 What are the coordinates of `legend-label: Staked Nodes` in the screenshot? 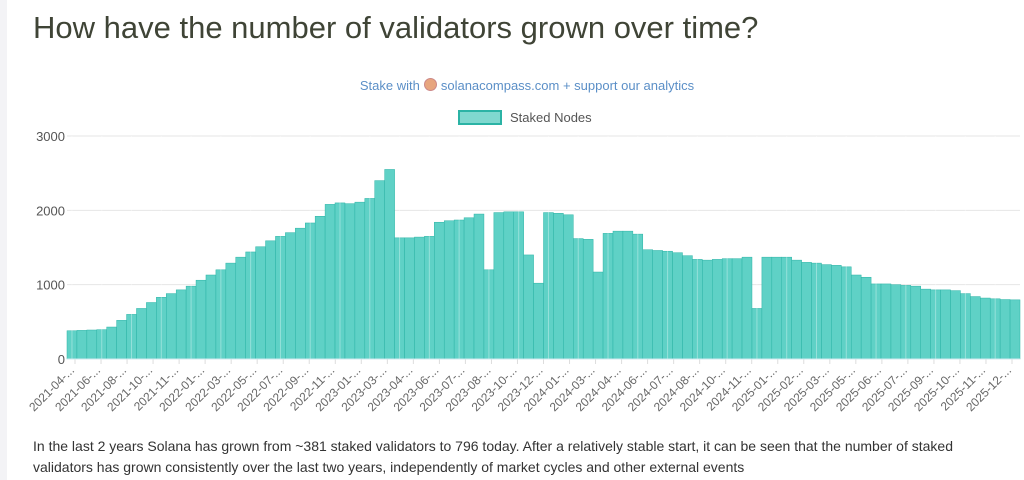 It's located at (551, 117).